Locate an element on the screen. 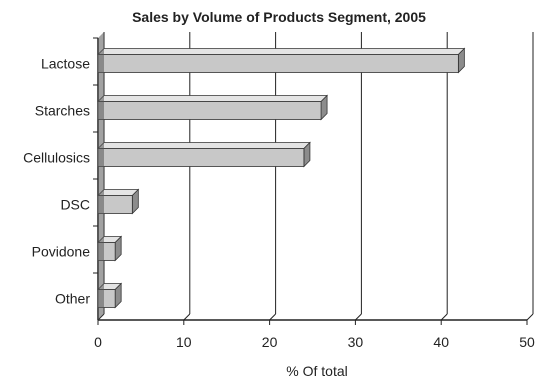 This screenshot has width=542, height=381. x-tick-label: 30 is located at coordinates (356, 342).